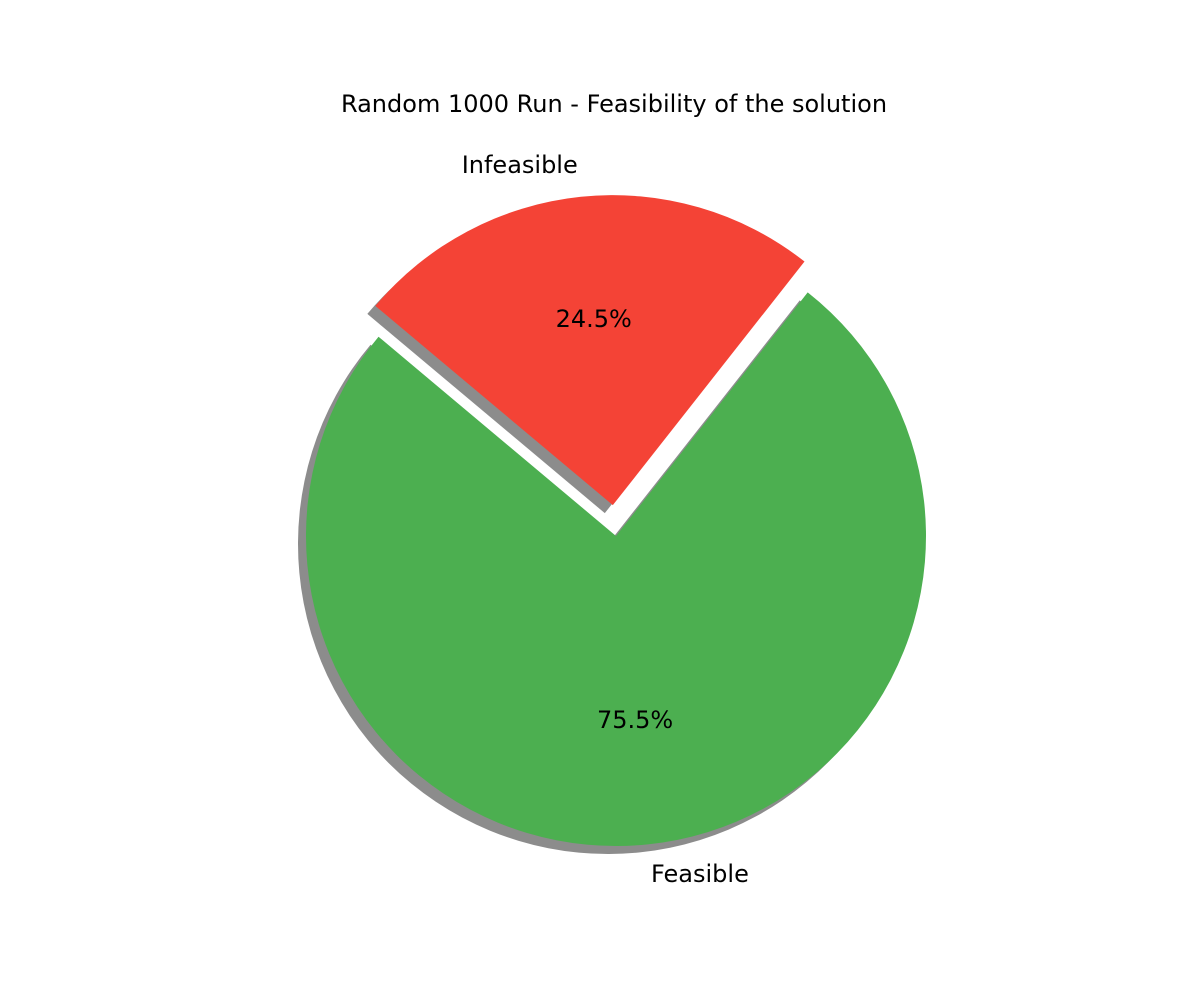  I want to click on slice-label-feasible: Feasible, so click(700, 874).